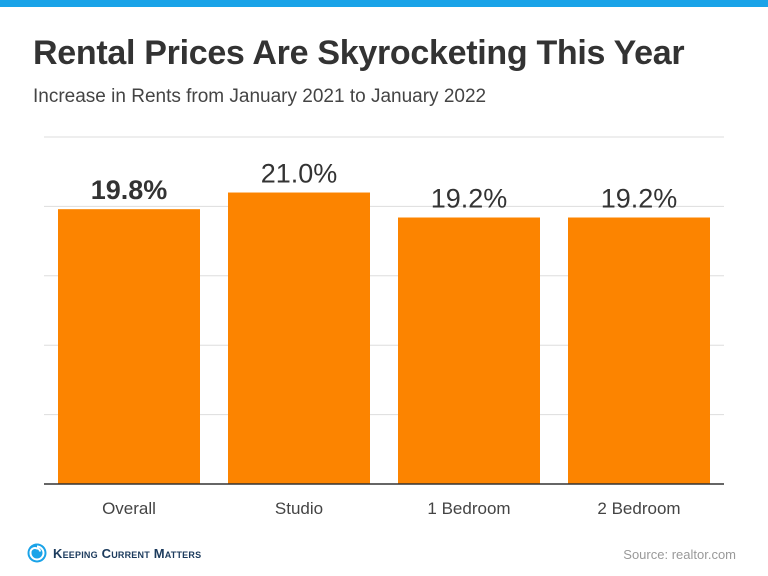 Image resolution: width=768 pixels, height=576 pixels. What do you see at coordinates (299, 174) in the screenshot?
I see `bar-value-label: 21.0%` at bounding box center [299, 174].